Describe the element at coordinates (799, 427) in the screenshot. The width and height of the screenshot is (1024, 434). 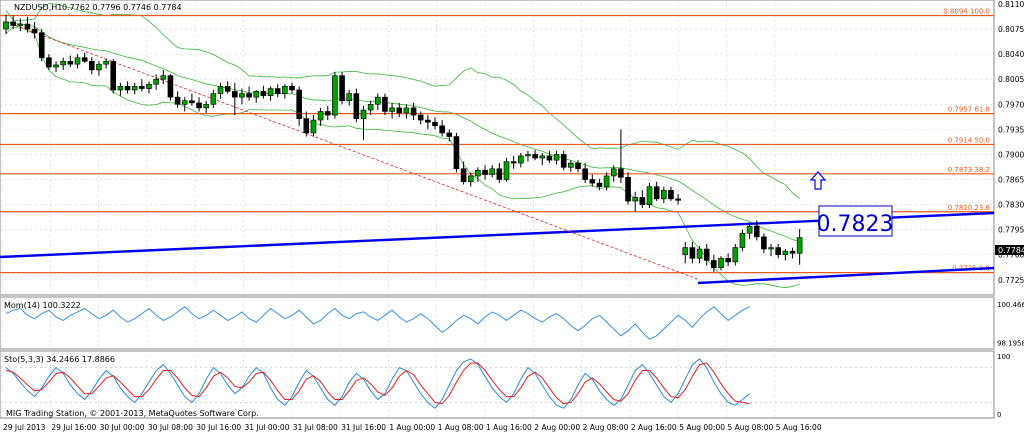
I see `x-tick-label: 5 Aug 16:00` at that location.